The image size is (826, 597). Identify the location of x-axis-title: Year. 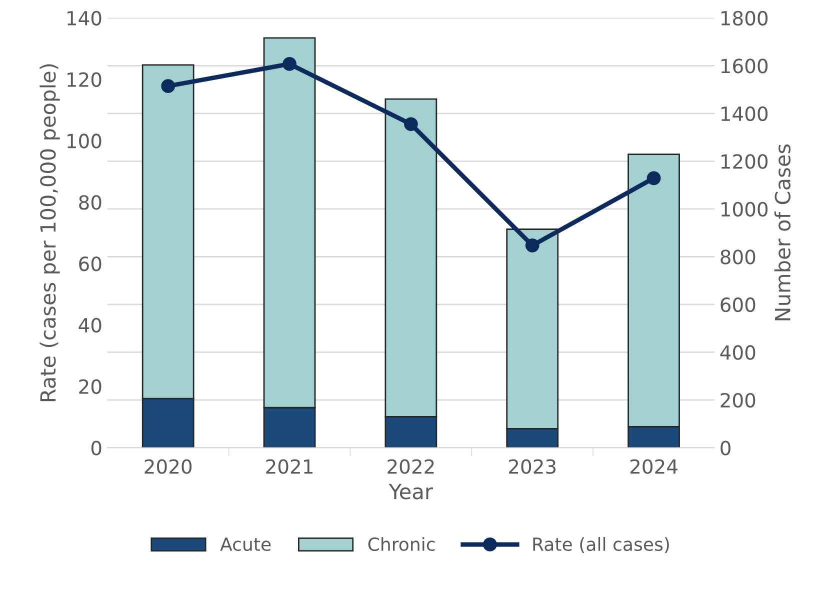
(410, 492).